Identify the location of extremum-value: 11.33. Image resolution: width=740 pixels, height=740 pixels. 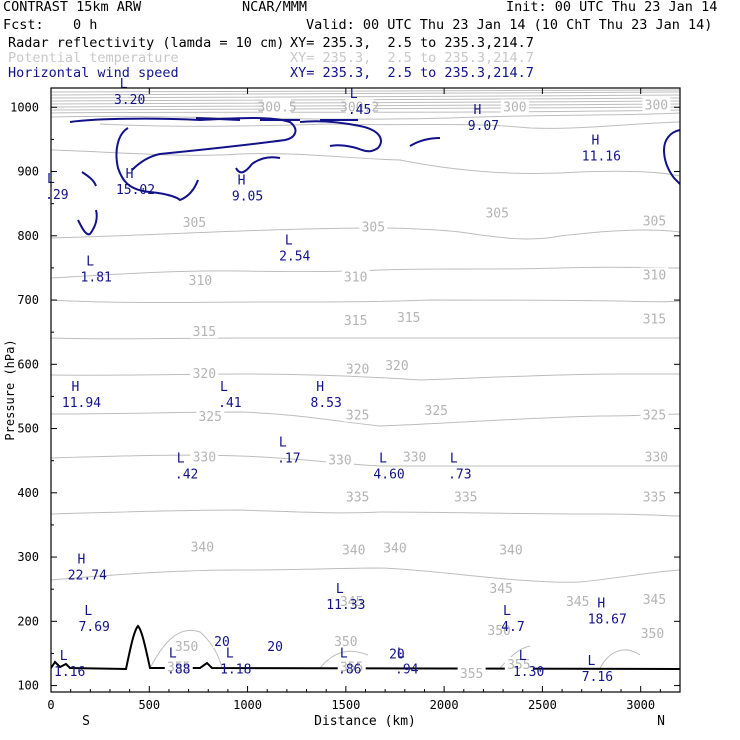
(345, 605).